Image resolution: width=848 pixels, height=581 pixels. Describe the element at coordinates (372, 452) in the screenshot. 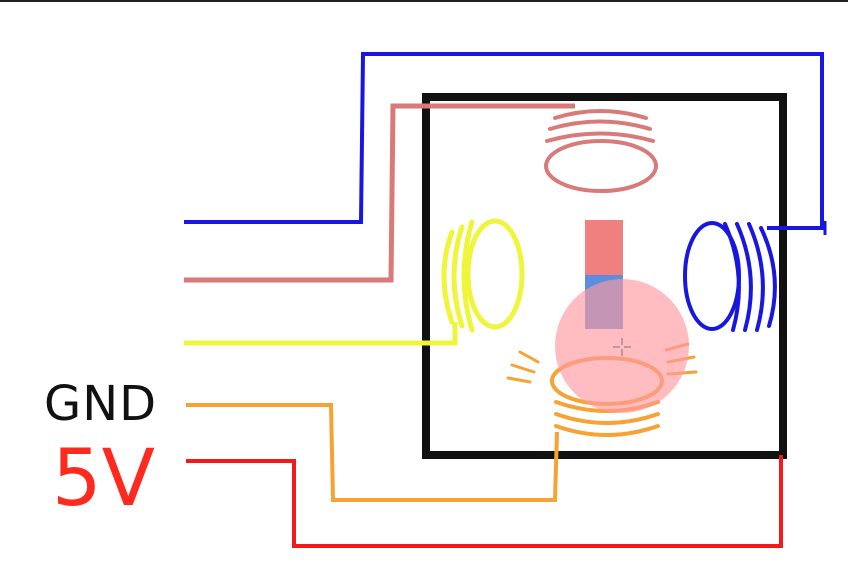

I see `orange-wire` at that location.